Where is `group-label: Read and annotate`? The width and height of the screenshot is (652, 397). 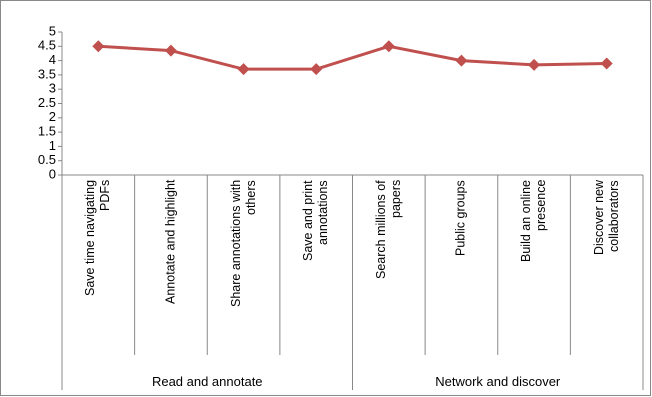 group-label: Read and annotate is located at coordinates (207, 381).